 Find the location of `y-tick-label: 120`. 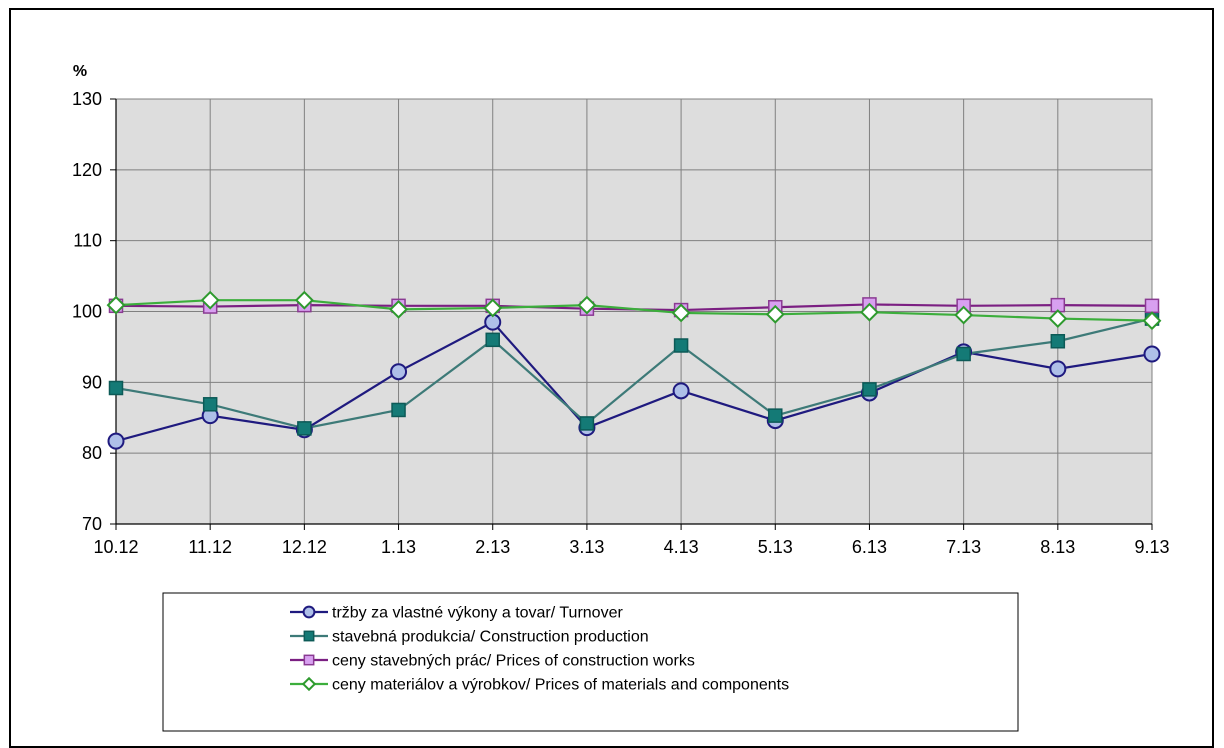

y-tick-label: 120 is located at coordinates (87, 170).